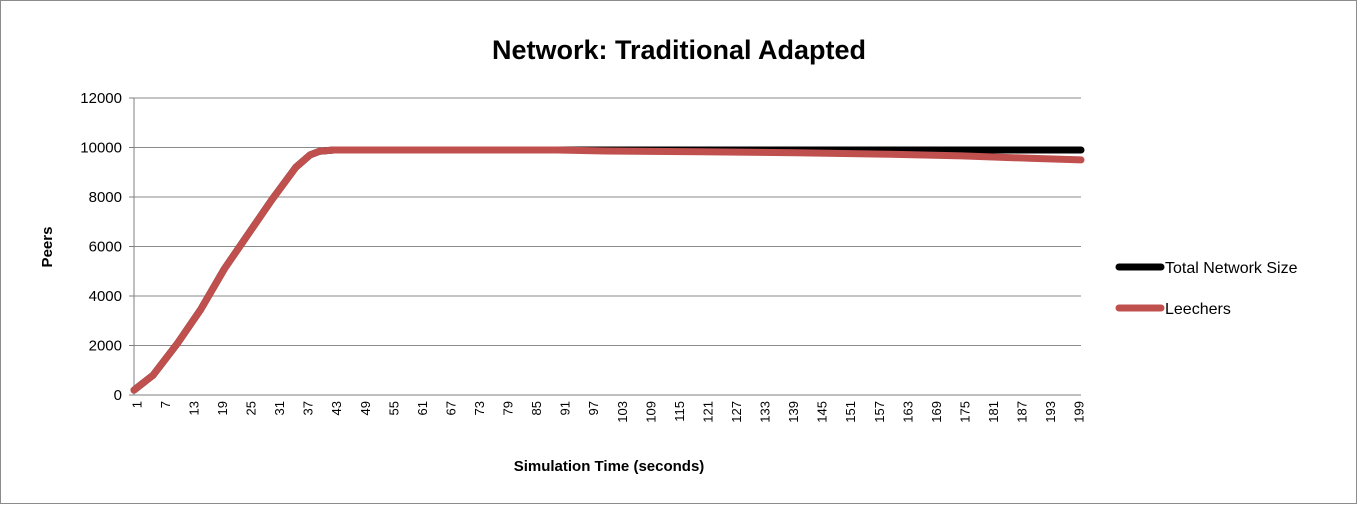 This screenshot has width=1357, height=505. Describe the element at coordinates (118, 395) in the screenshot. I see `y-tick-label: 0` at that location.